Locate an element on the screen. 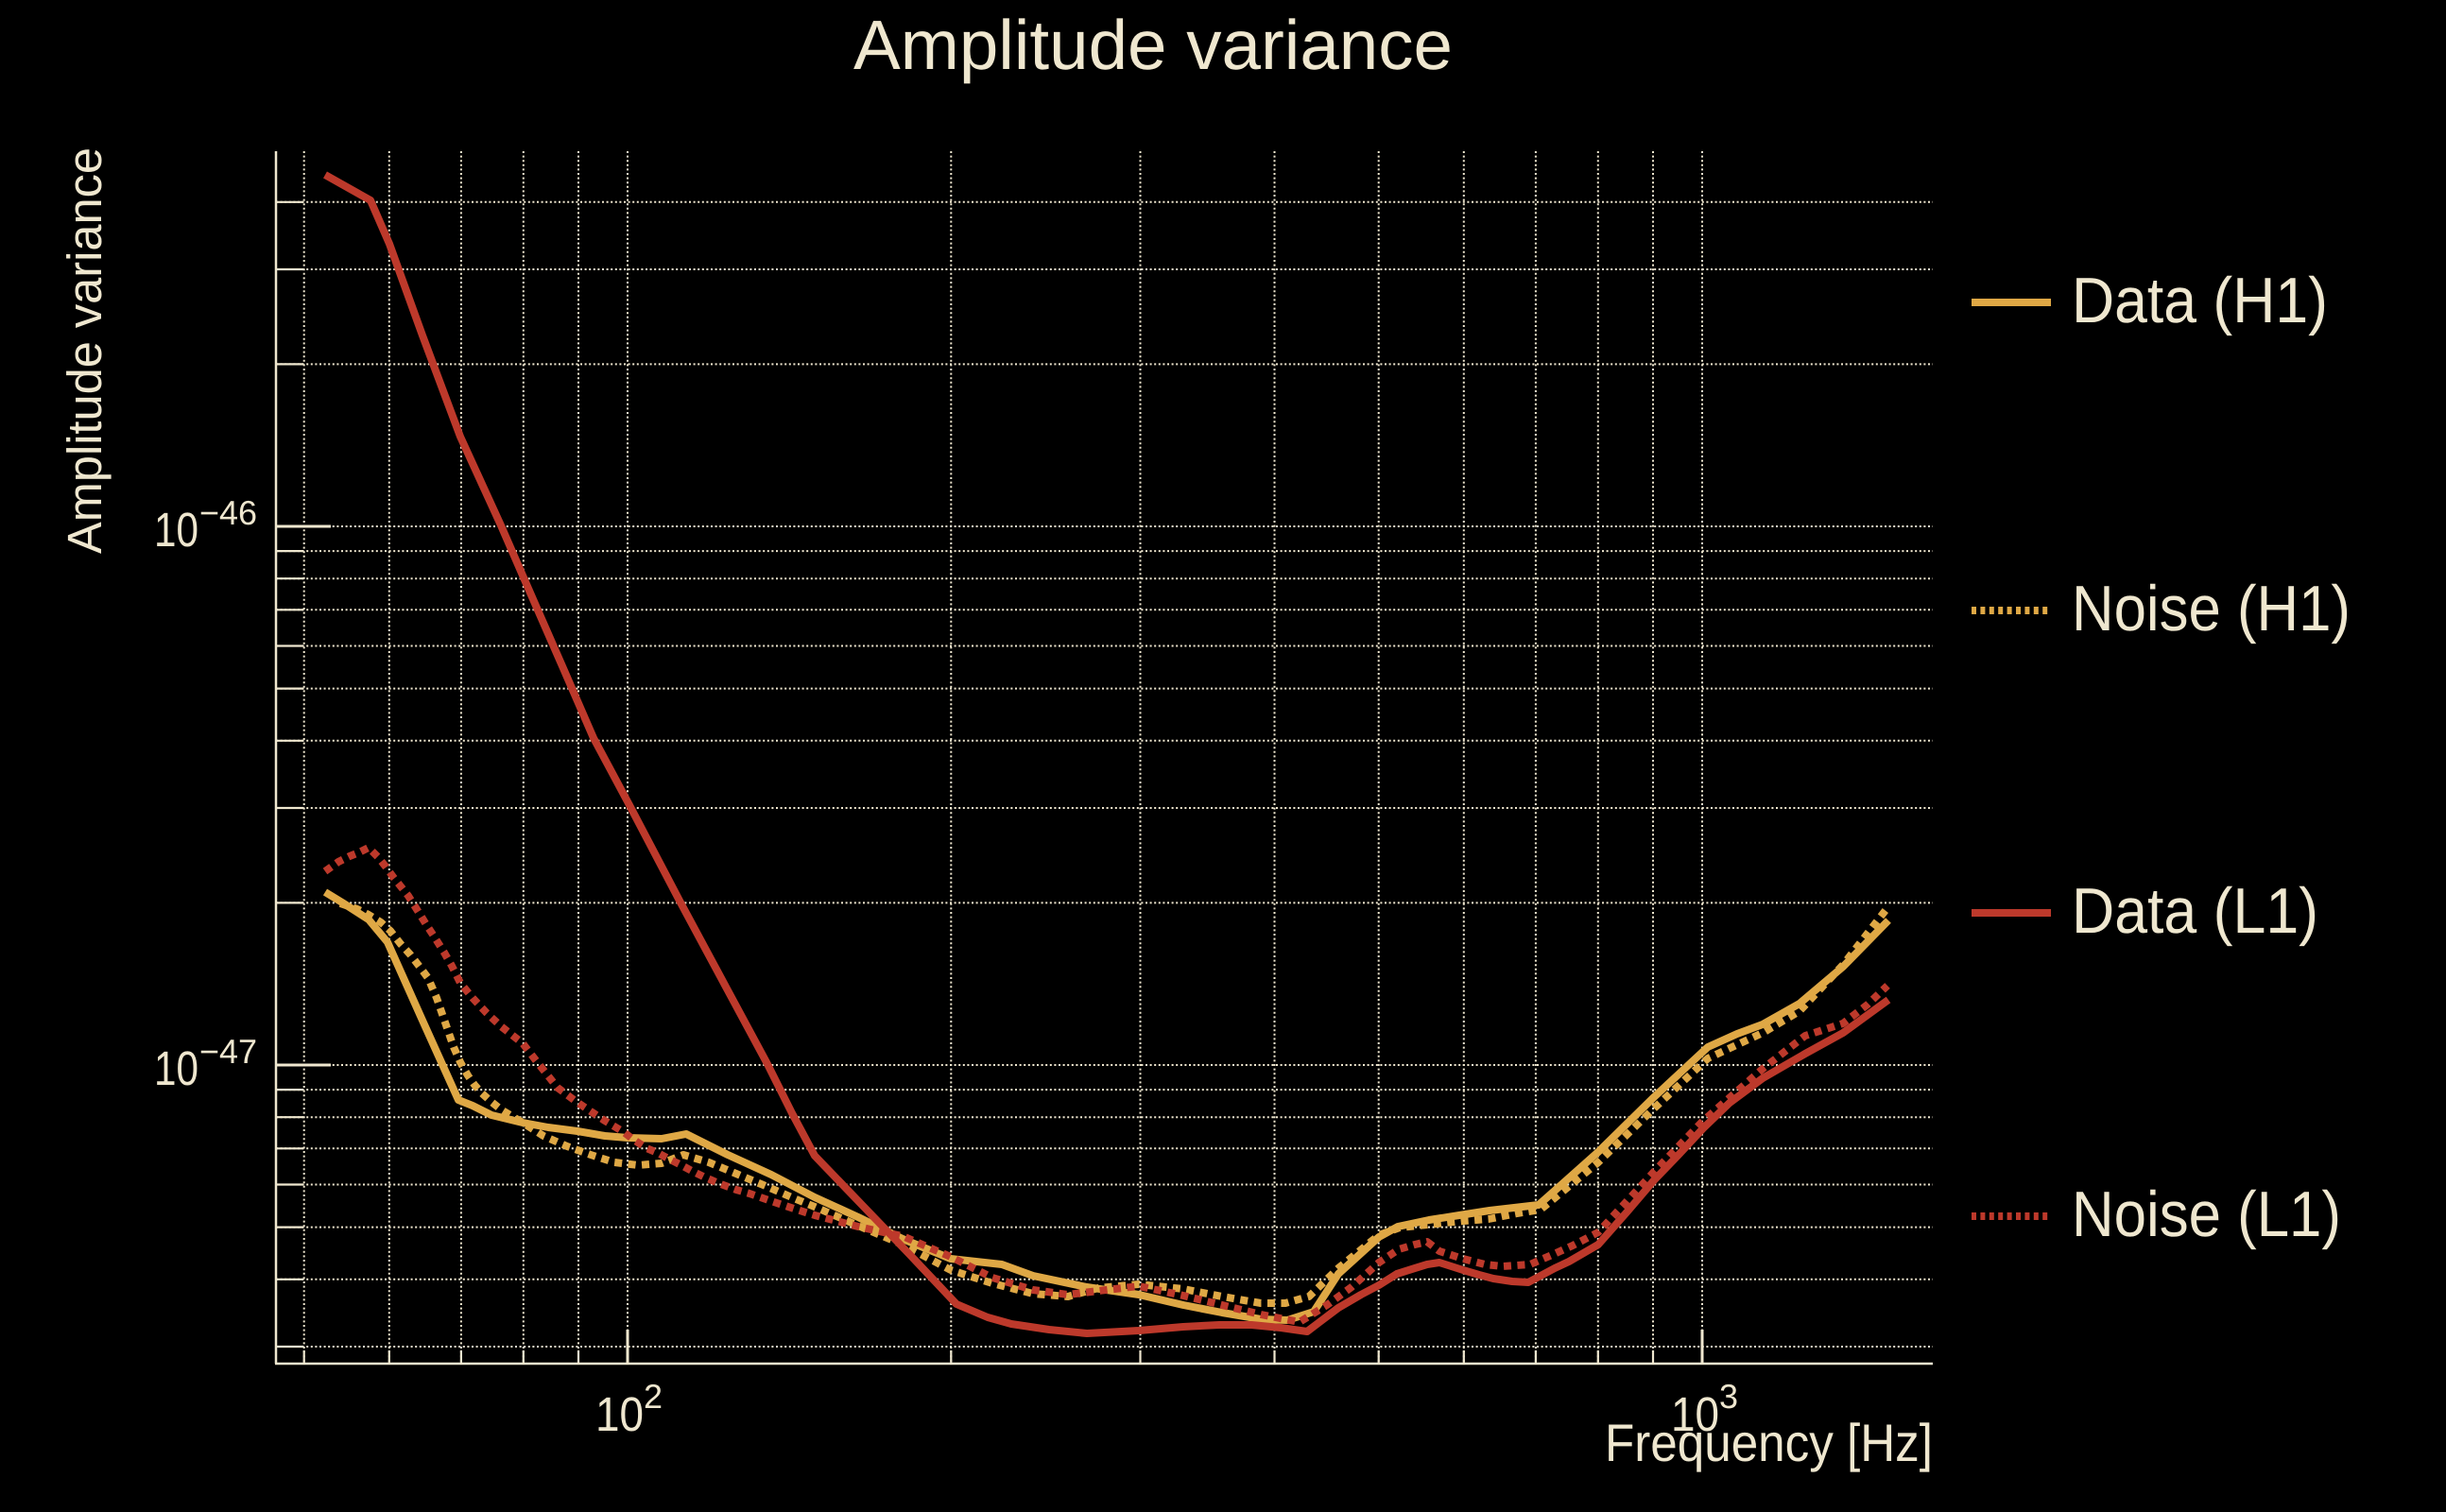 The image size is (2446, 1512). svg-text: Noise (H1) is located at coordinates (2211, 608).